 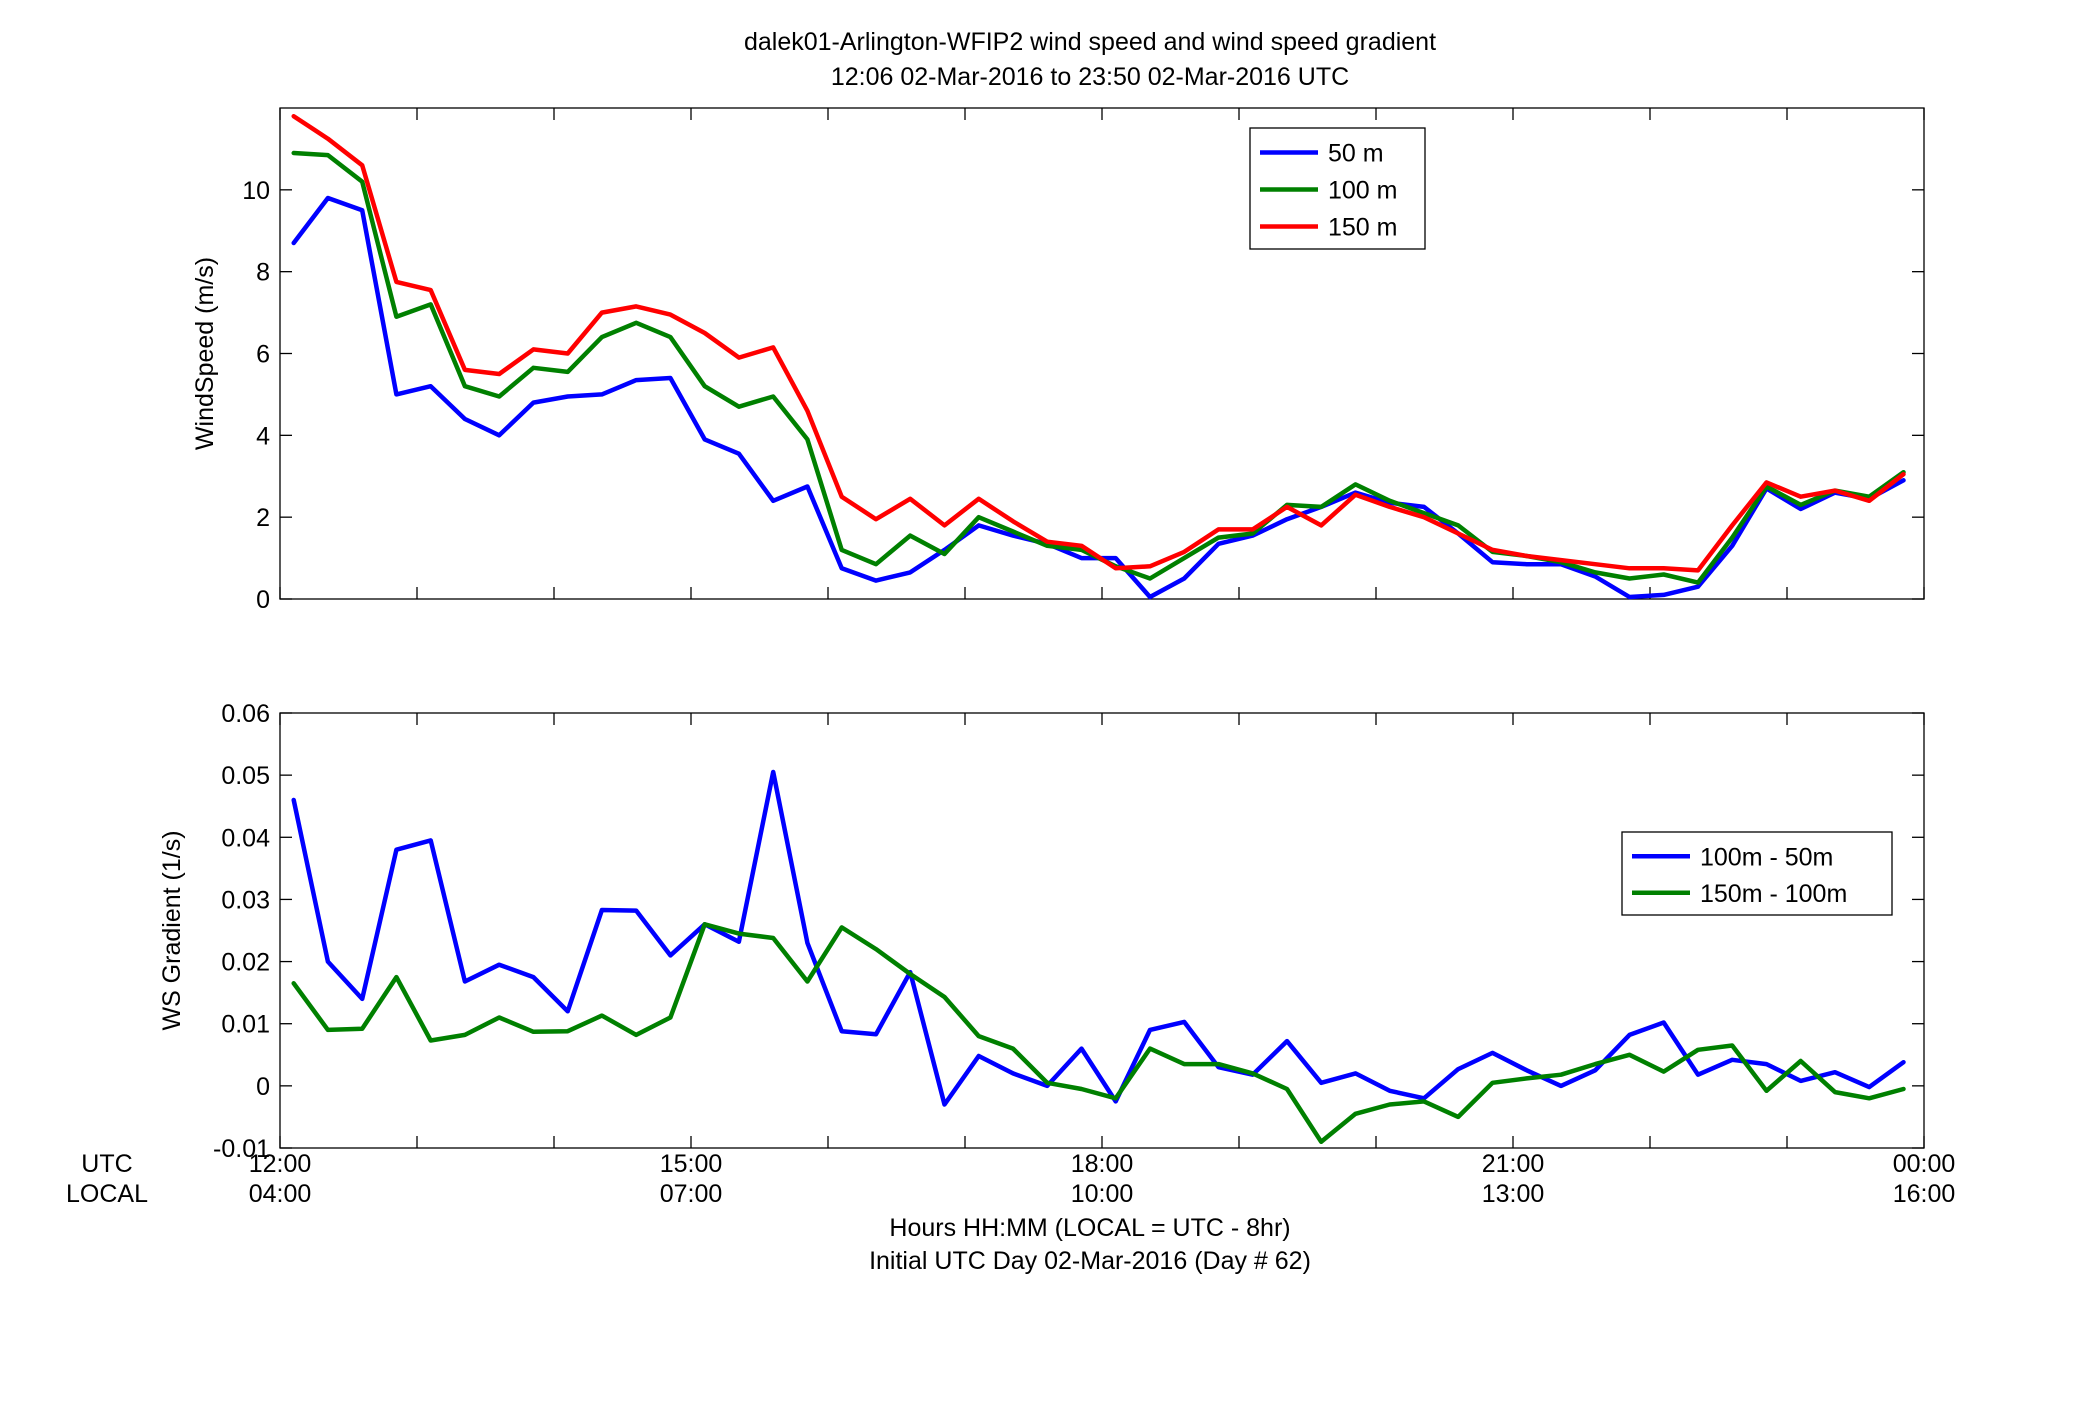 I want to click on ytick-label: 0.06, so click(x=245, y=714).